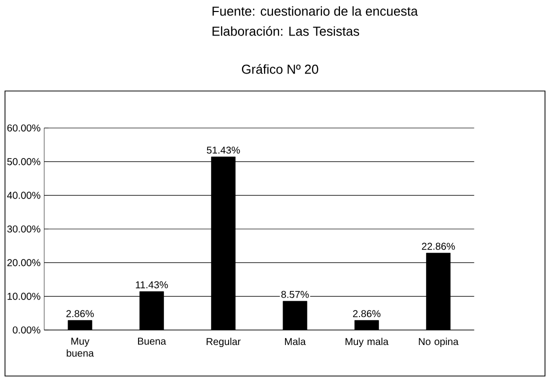  I want to click on y-tick-label: 60.00%, so click(23, 128).